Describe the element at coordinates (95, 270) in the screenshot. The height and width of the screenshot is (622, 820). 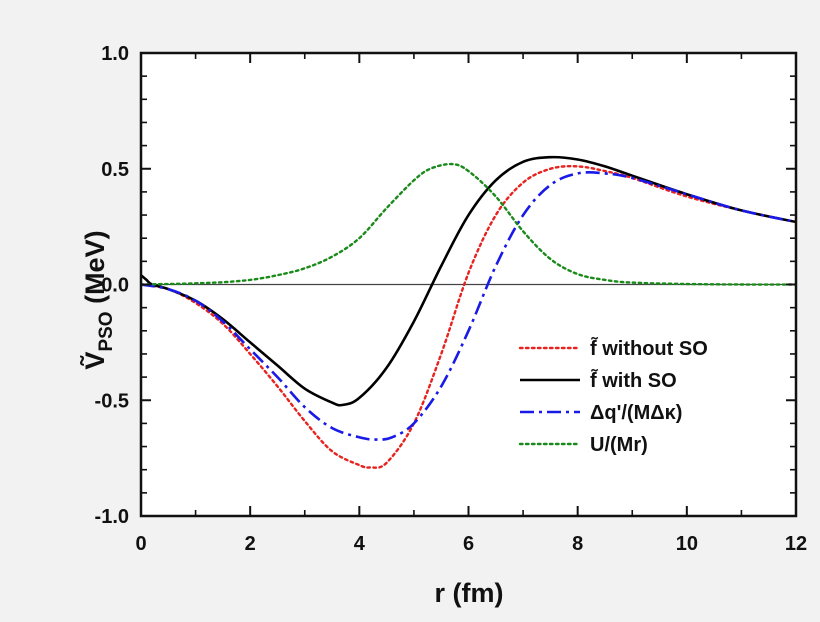
I see `y-axis-title-unit: (MeV)` at that location.